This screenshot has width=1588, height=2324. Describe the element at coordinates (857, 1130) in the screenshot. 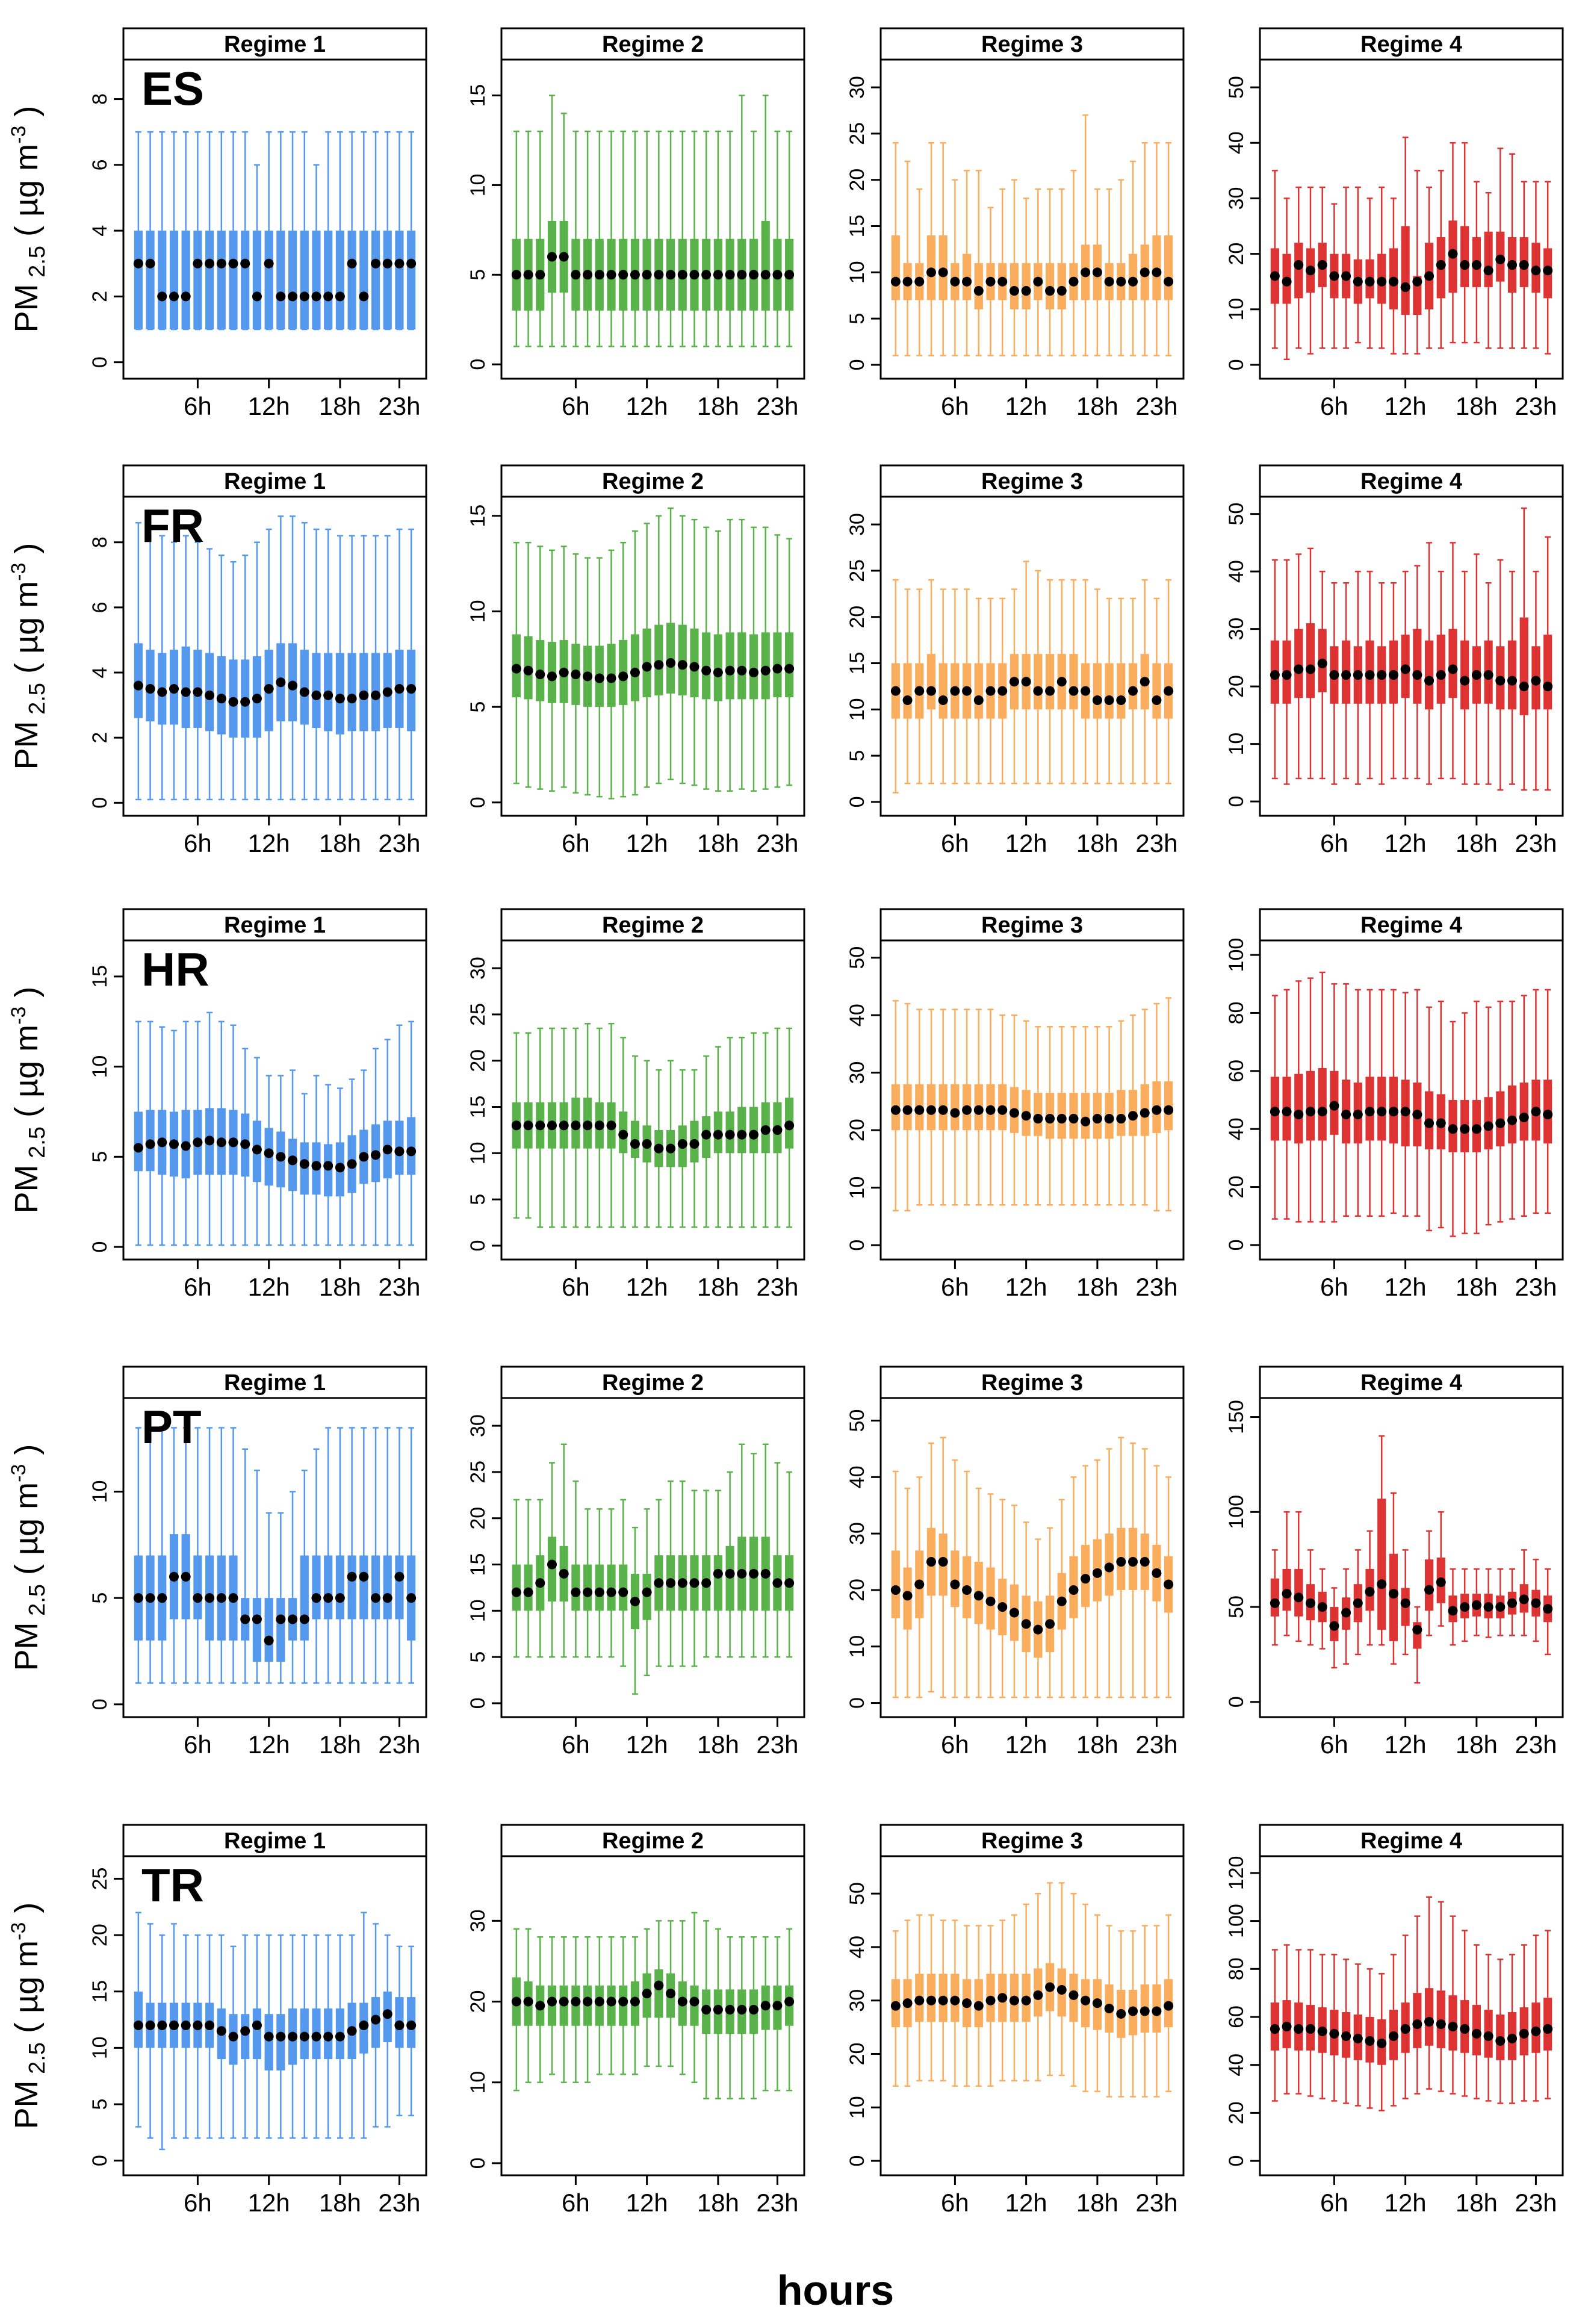

I see `y-tick-label: 20` at that location.